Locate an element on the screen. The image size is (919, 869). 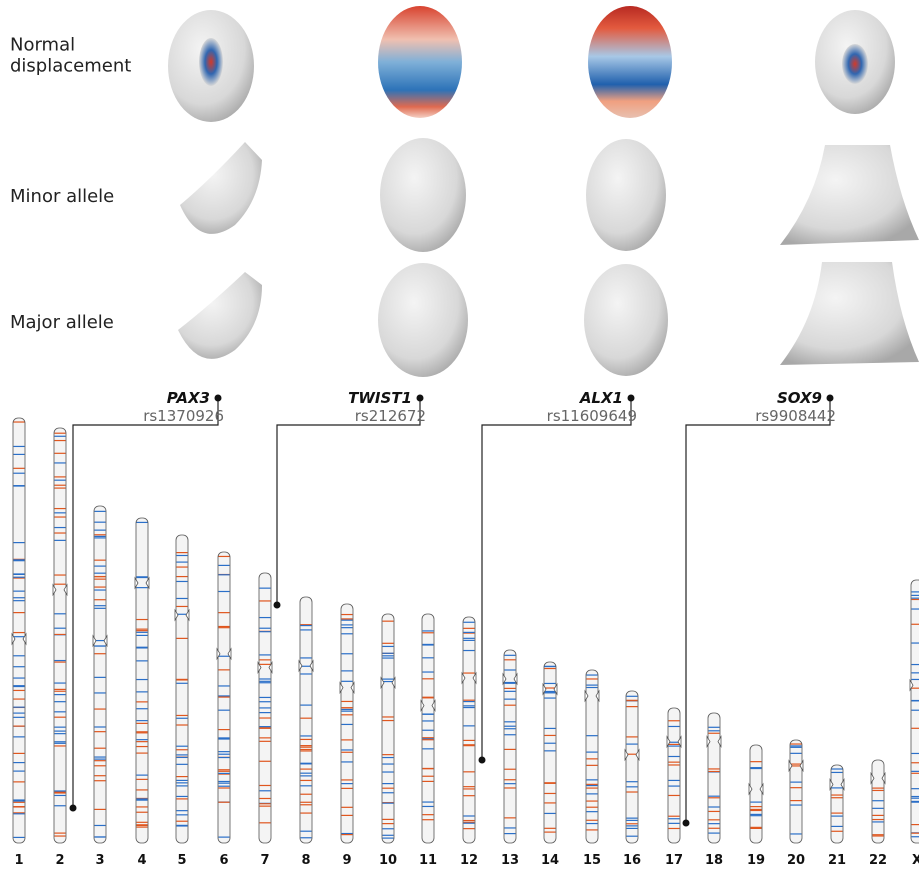
chromosome-label: 21 is located at coordinates (837, 860).